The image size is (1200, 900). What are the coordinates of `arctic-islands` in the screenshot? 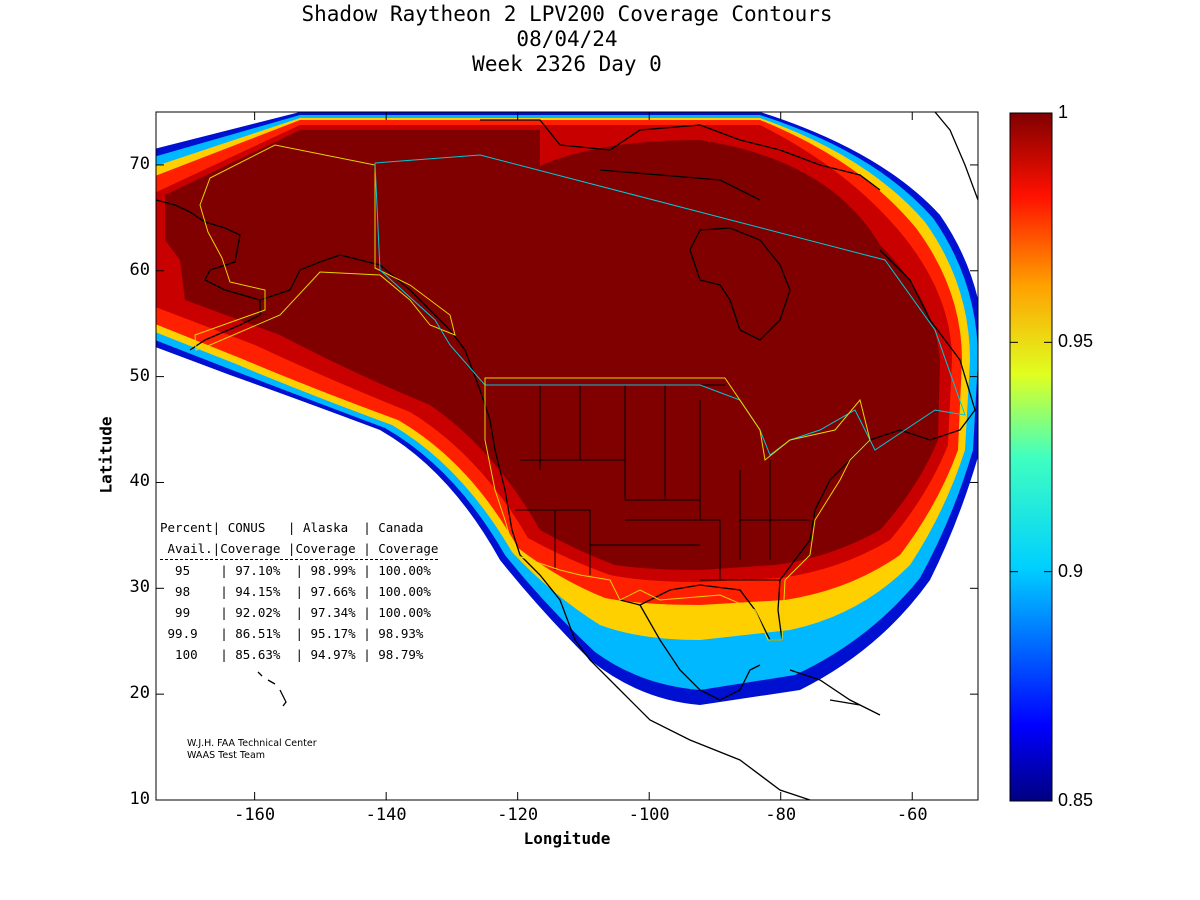 It's located at (680, 160).